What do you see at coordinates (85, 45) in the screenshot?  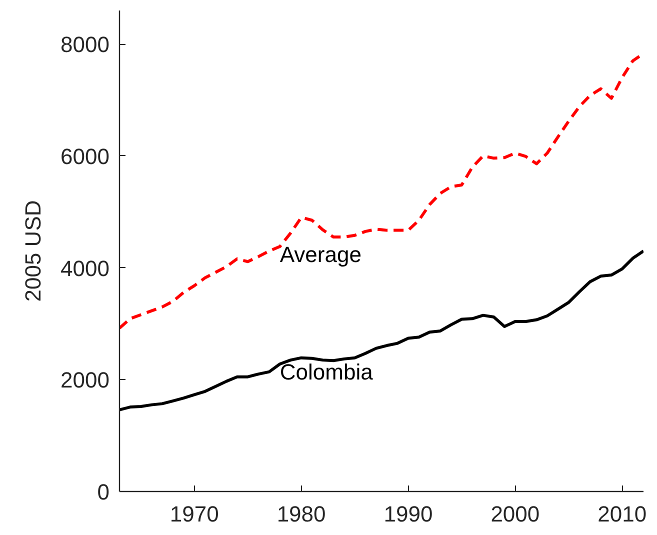 I see `y-tick-label: 8000` at bounding box center [85, 45].